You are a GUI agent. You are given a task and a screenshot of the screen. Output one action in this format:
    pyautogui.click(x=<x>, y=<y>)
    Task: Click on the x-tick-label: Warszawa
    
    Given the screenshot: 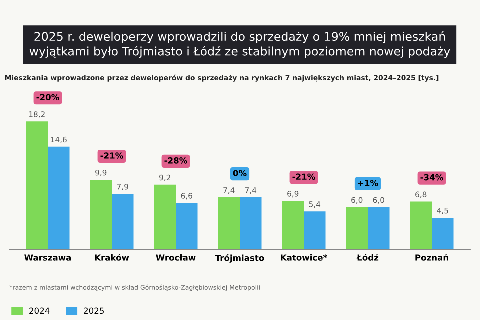 What is the action you would take?
    pyautogui.click(x=48, y=257)
    